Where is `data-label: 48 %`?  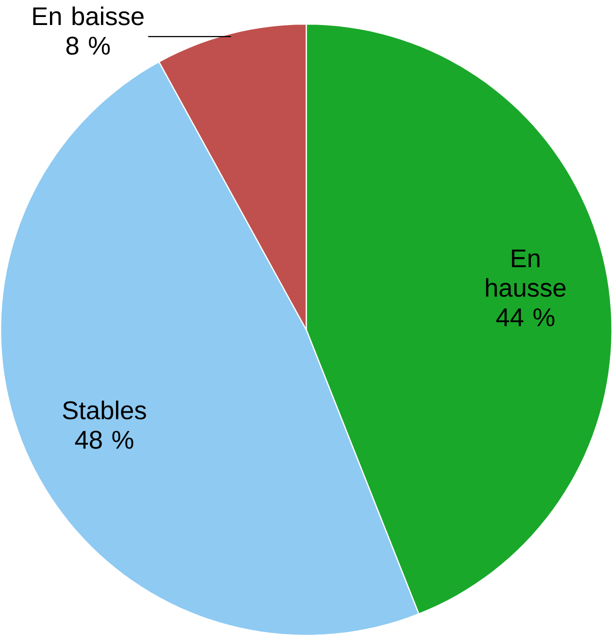
data-label: 48 % is located at coordinates (104, 439).